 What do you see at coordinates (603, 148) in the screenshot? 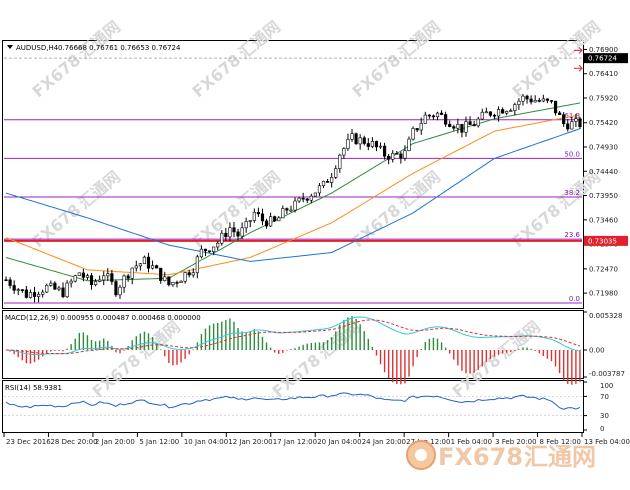
I see `price-y-tick-label: 0.74930` at bounding box center [603, 148].